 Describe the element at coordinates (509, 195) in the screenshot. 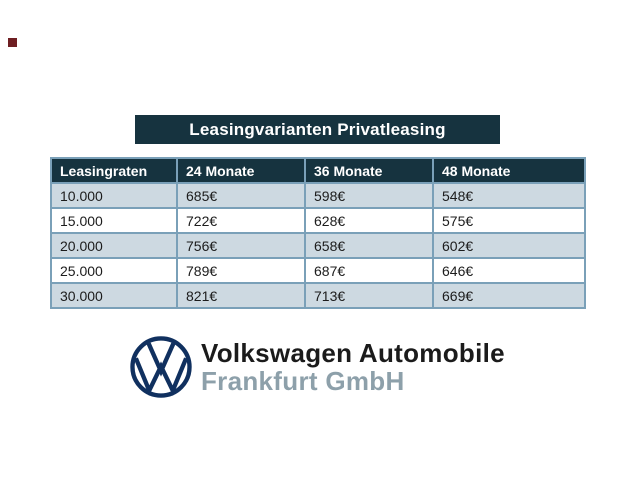

I see `table-cell-highlighted: 548€` at that location.